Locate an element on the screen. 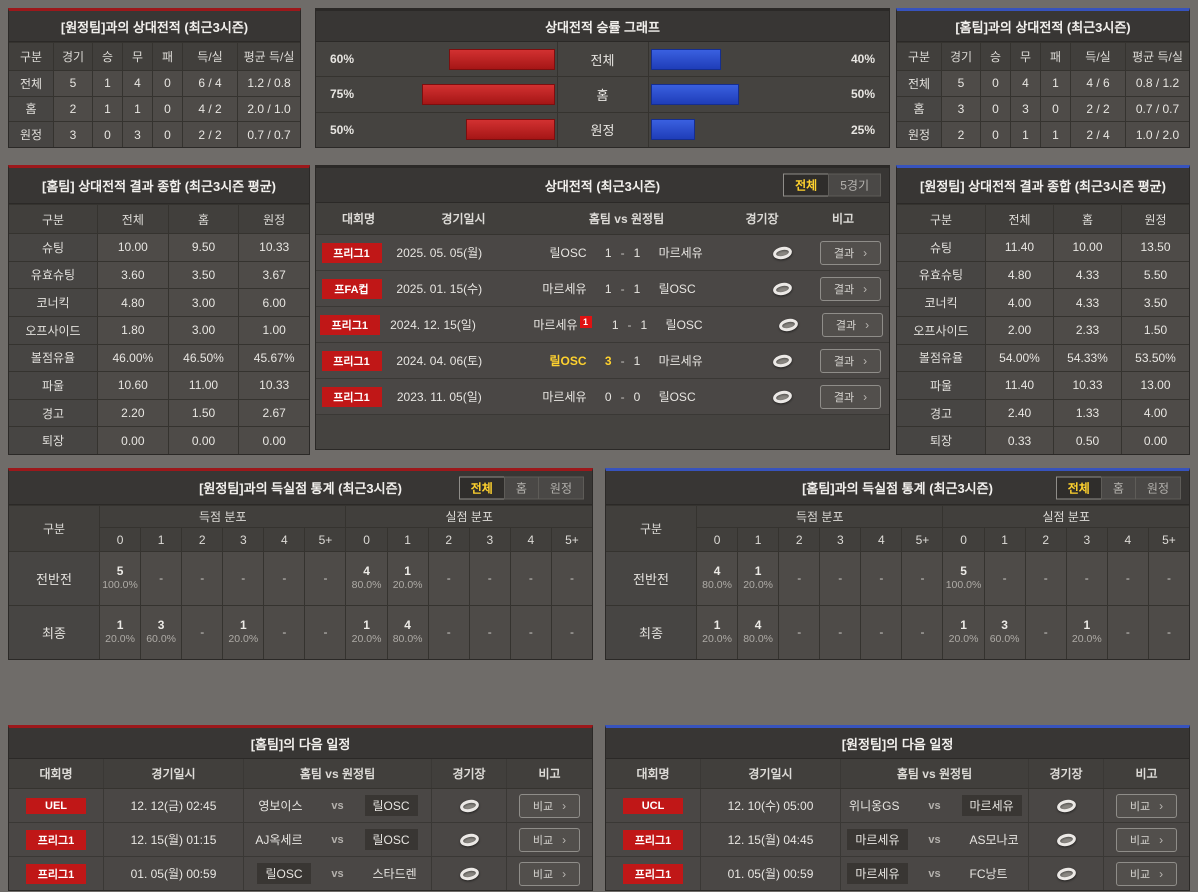  tab-5games: 5경기 is located at coordinates (854, 185).